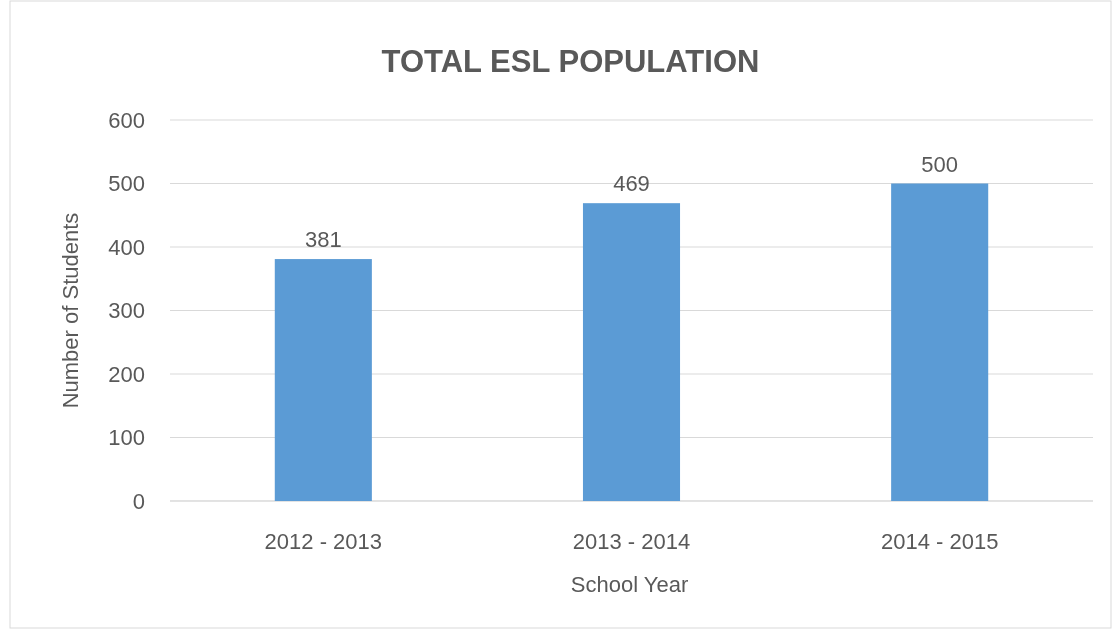 This screenshot has height=629, width=1113. I want to click on y-tick-label: 100, so click(126, 438).